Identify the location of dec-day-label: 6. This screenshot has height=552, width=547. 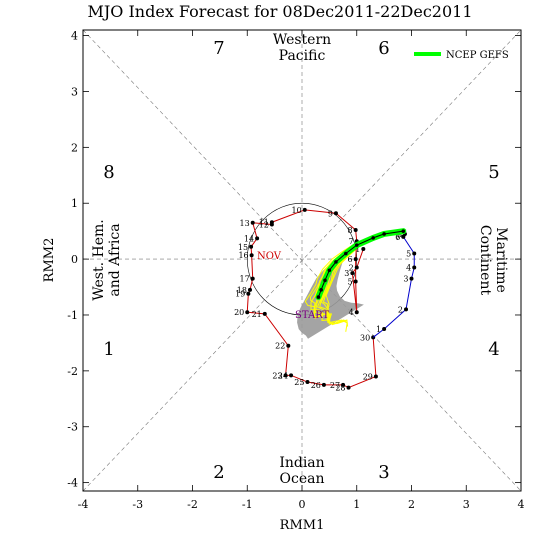
(397, 237).